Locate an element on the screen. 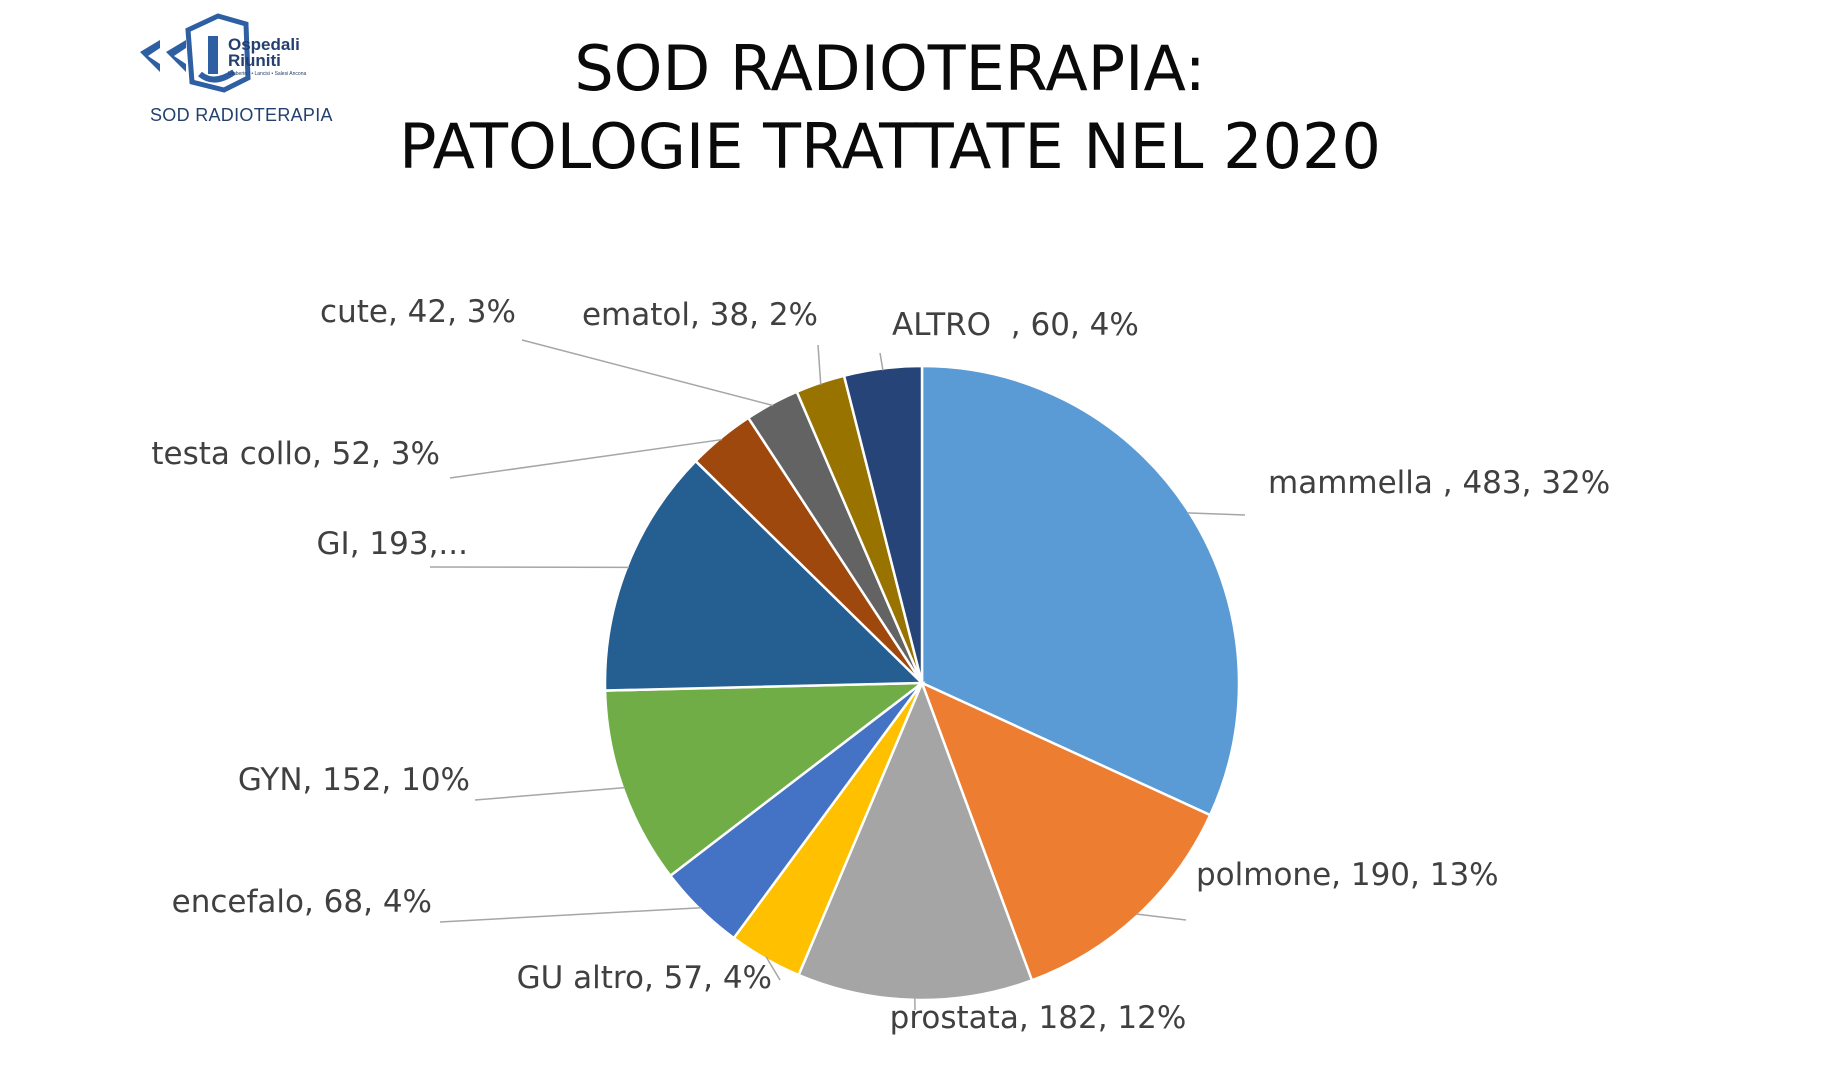 This screenshot has height=1067, width=1822. data-label-polmone: polmone, 190, 13% is located at coordinates (1347, 875).